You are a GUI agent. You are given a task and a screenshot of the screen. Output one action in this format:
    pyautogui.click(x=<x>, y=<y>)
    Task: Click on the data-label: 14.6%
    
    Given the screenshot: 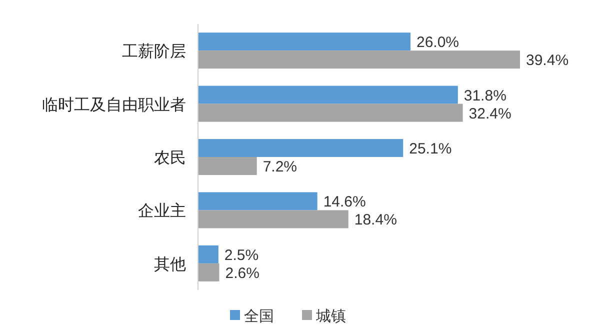 What is the action you would take?
    pyautogui.click(x=344, y=202)
    